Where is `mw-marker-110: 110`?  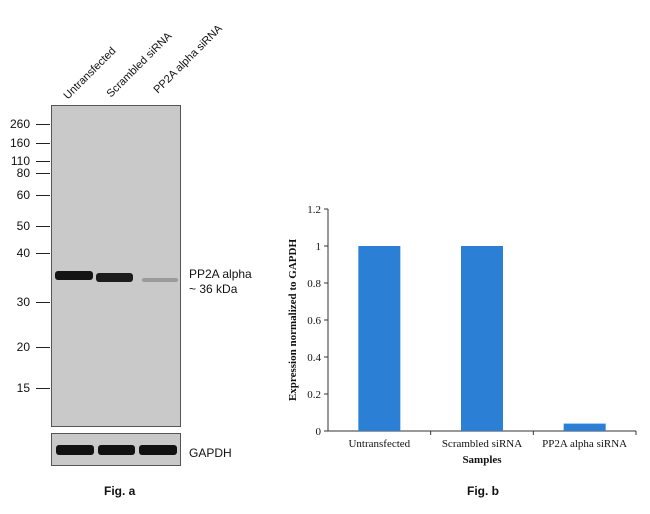
mw-marker-110: 110 is located at coordinates (20, 161).